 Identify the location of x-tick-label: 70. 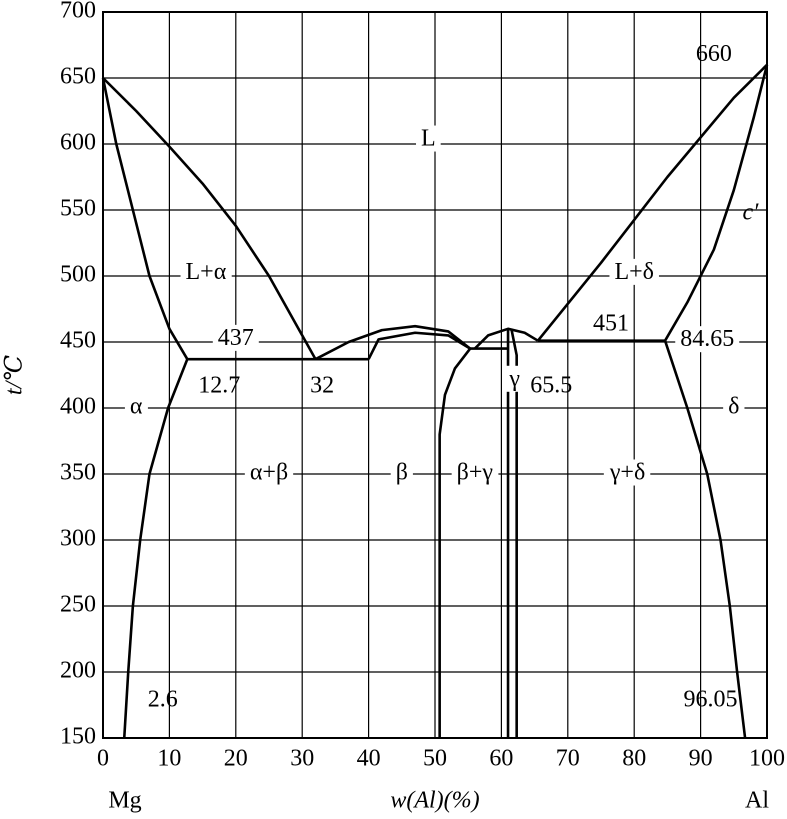
(568, 759).